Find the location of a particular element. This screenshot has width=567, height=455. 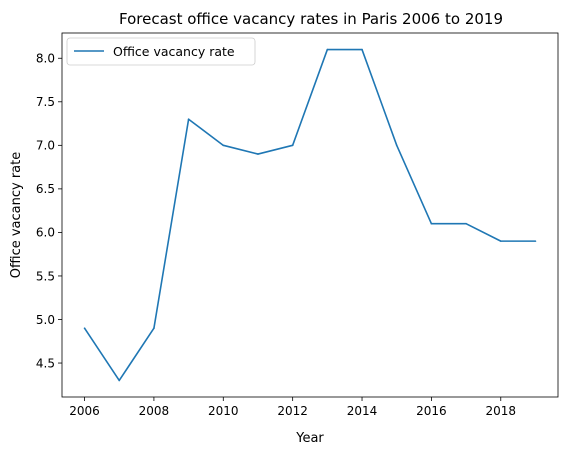

x-tick-label: 2008 is located at coordinates (154, 411).